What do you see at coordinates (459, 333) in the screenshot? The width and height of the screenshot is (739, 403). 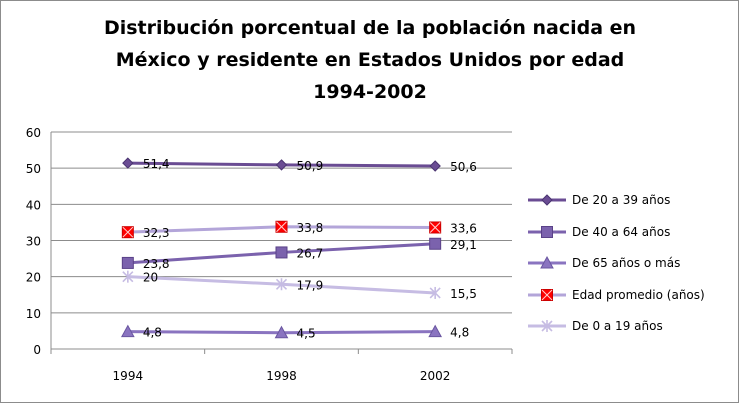 I see `data-label-s2-2: 4,8` at bounding box center [459, 333].